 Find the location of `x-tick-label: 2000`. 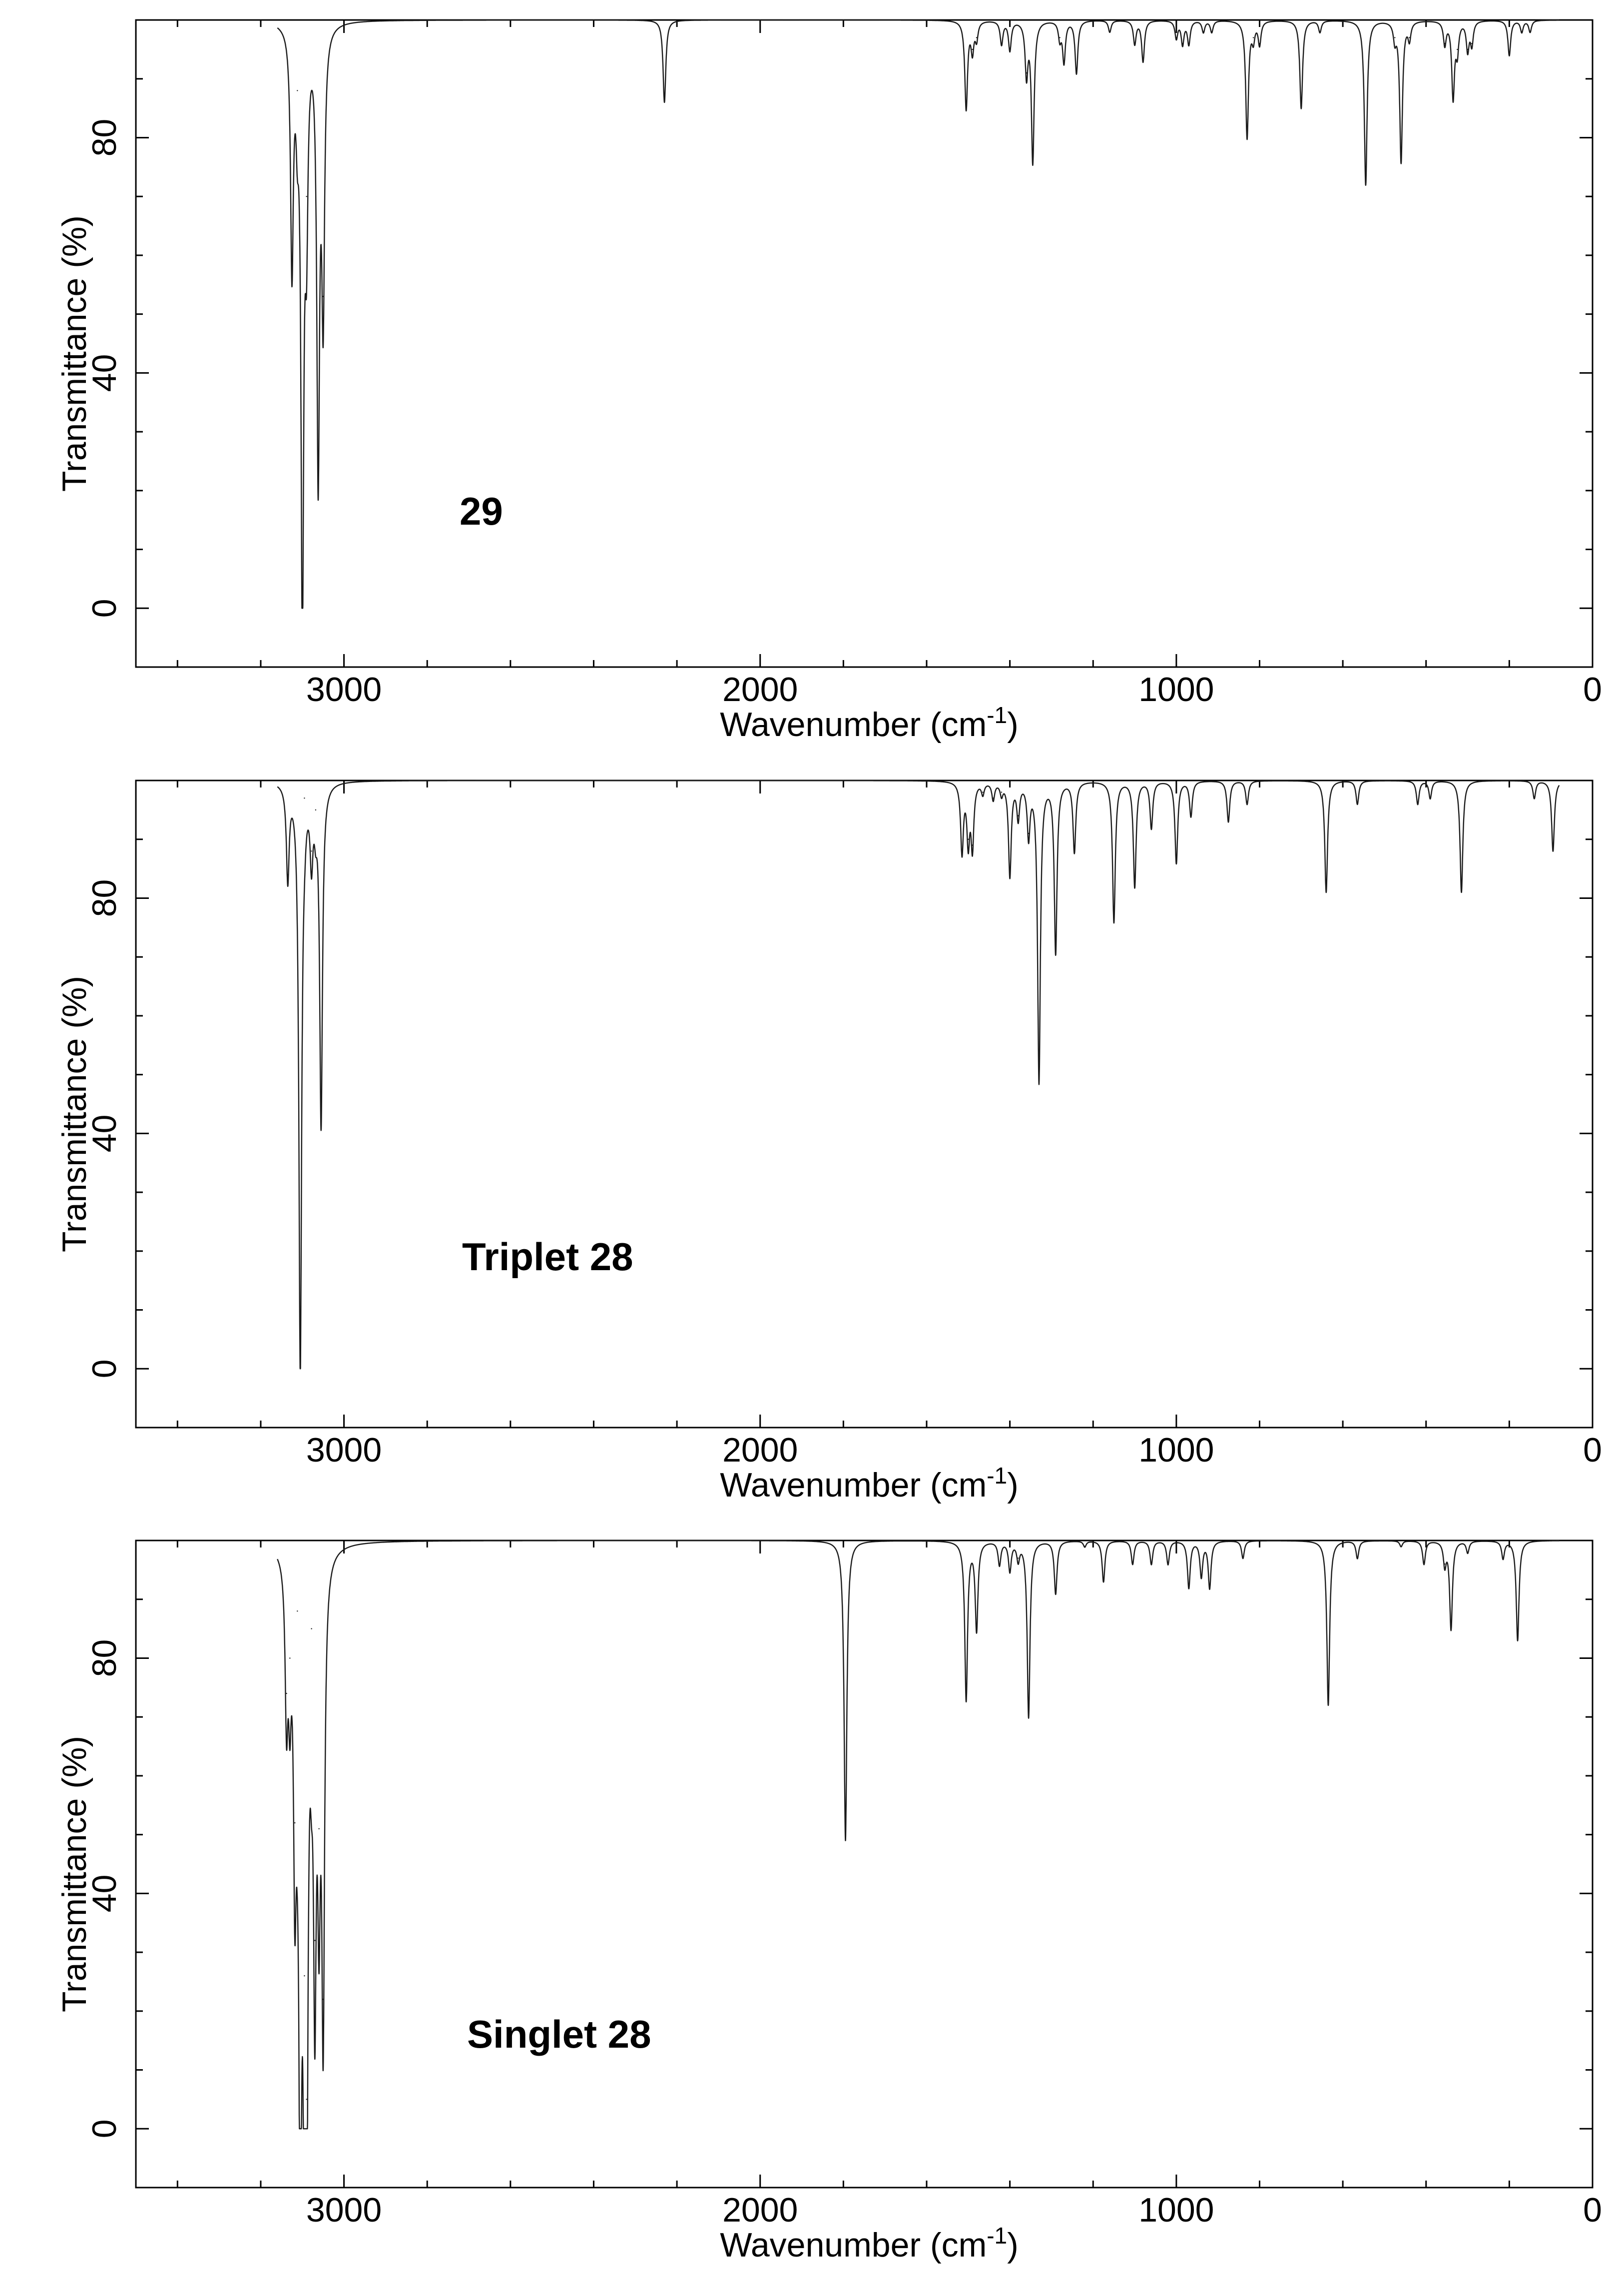

x-tick-label: 2000 is located at coordinates (760, 1450).